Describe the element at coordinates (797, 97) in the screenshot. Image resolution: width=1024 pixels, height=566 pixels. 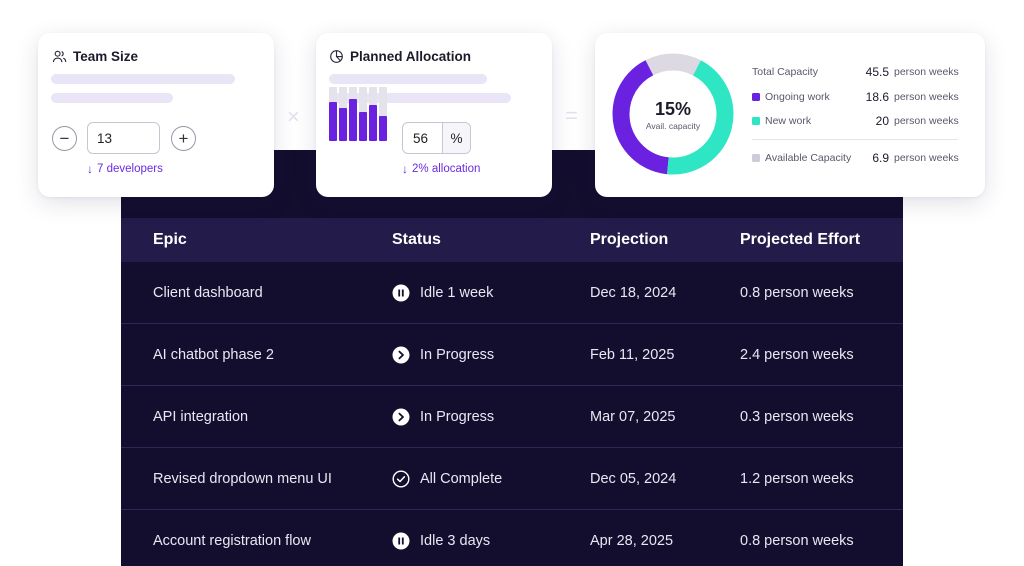
I see `legend-label: Ongoing work` at that location.